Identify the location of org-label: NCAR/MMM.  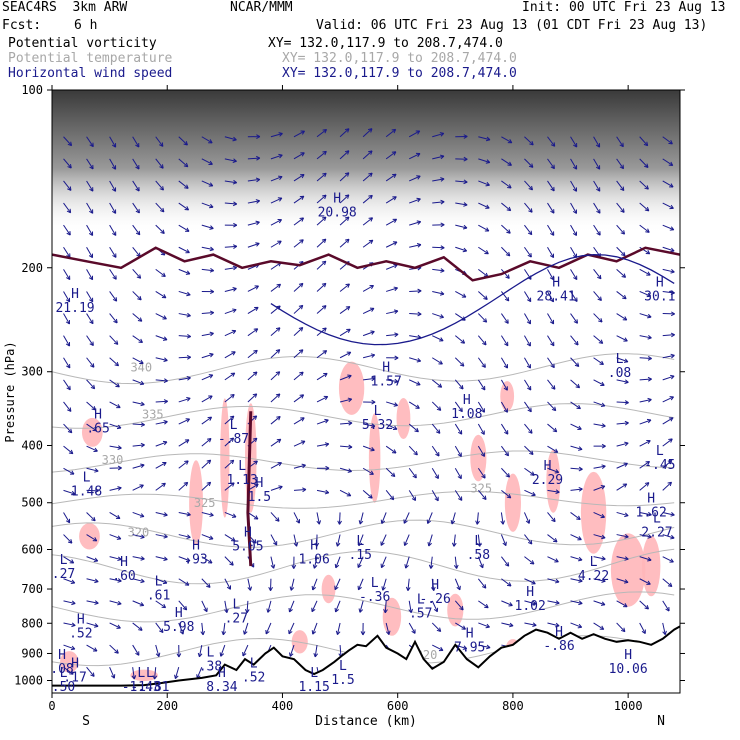
(261, 7).